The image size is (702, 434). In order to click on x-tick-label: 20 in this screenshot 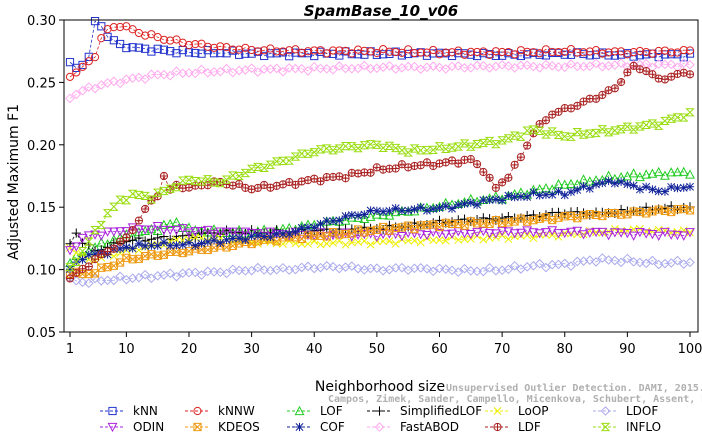, I will do `click(189, 349)`.